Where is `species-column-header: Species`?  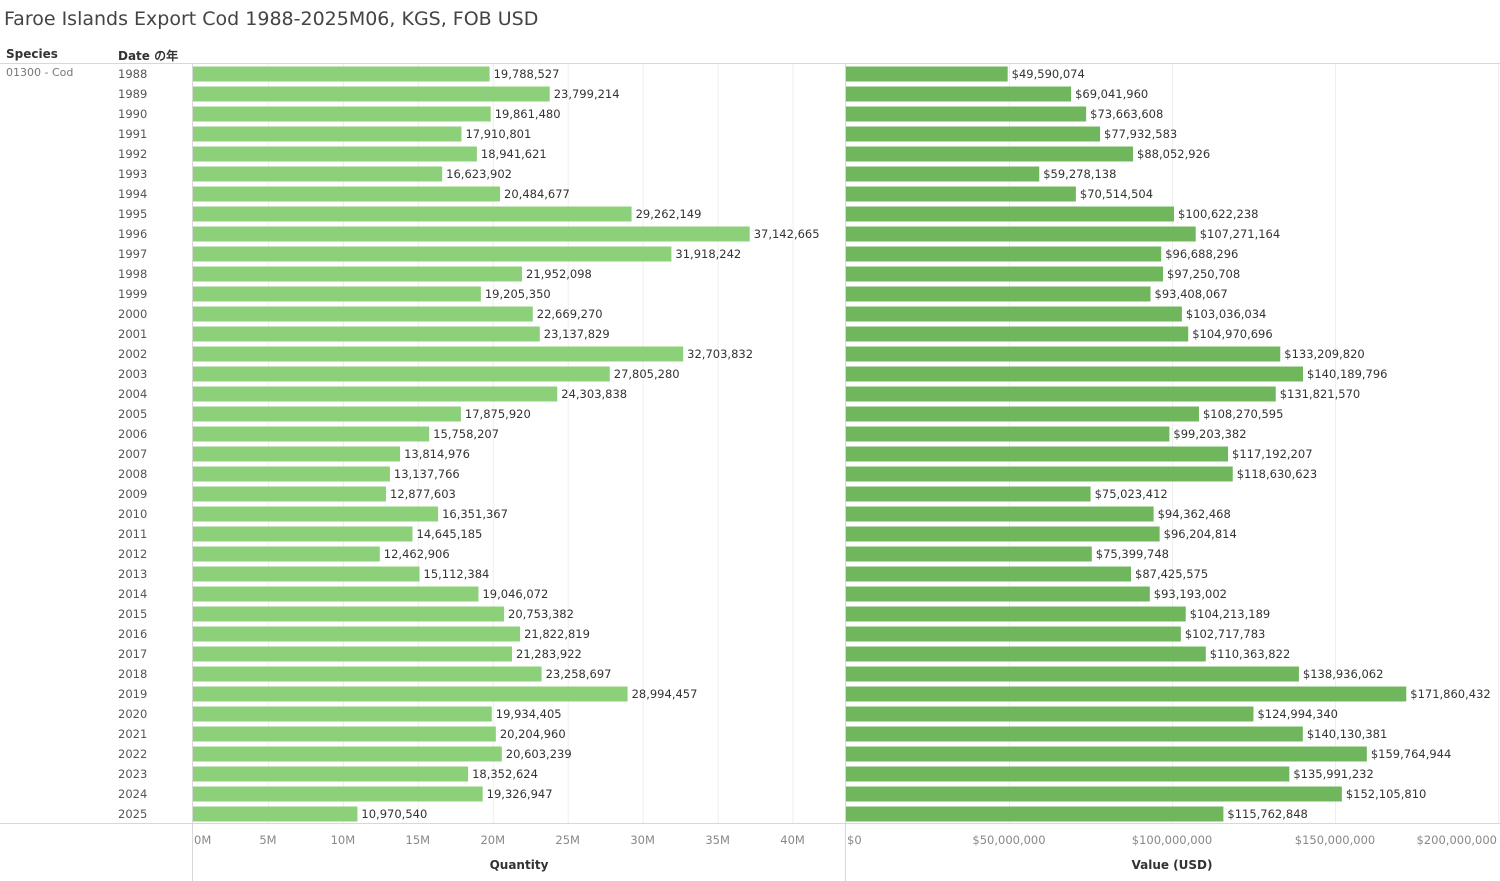
species-column-header: Species is located at coordinates (32, 54).